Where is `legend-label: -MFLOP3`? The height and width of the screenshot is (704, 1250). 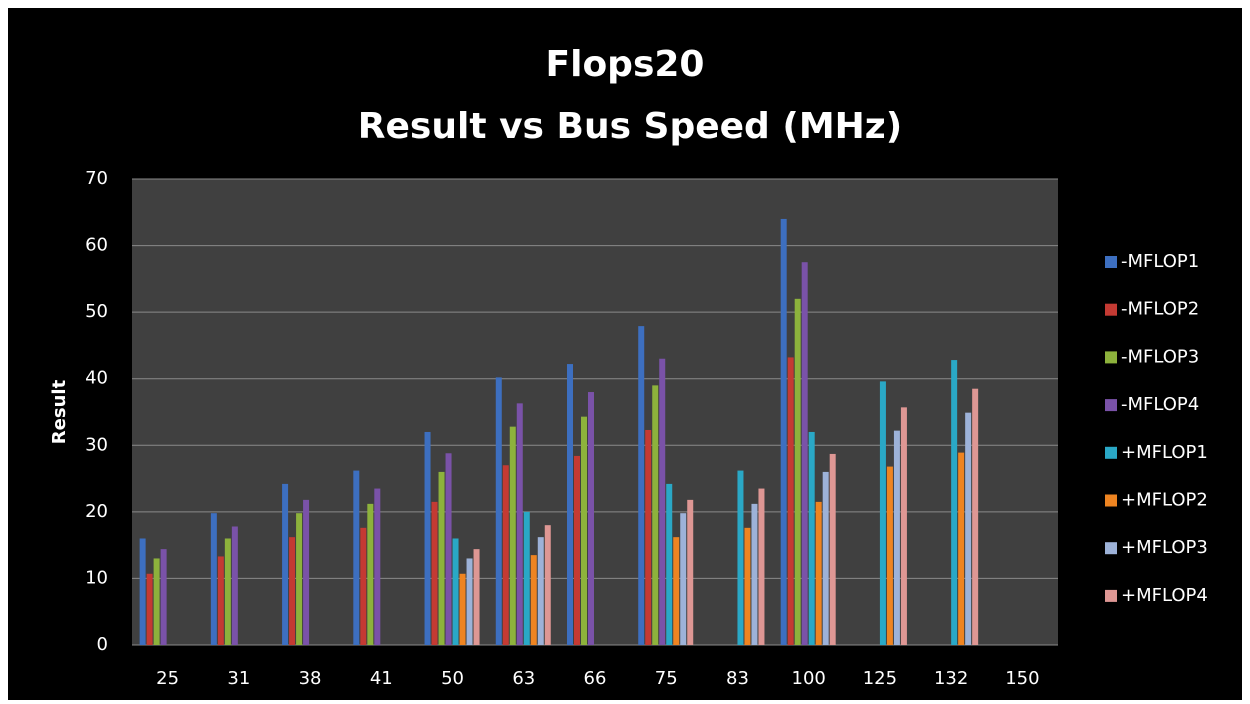 legend-label: -MFLOP3 is located at coordinates (1160, 356).